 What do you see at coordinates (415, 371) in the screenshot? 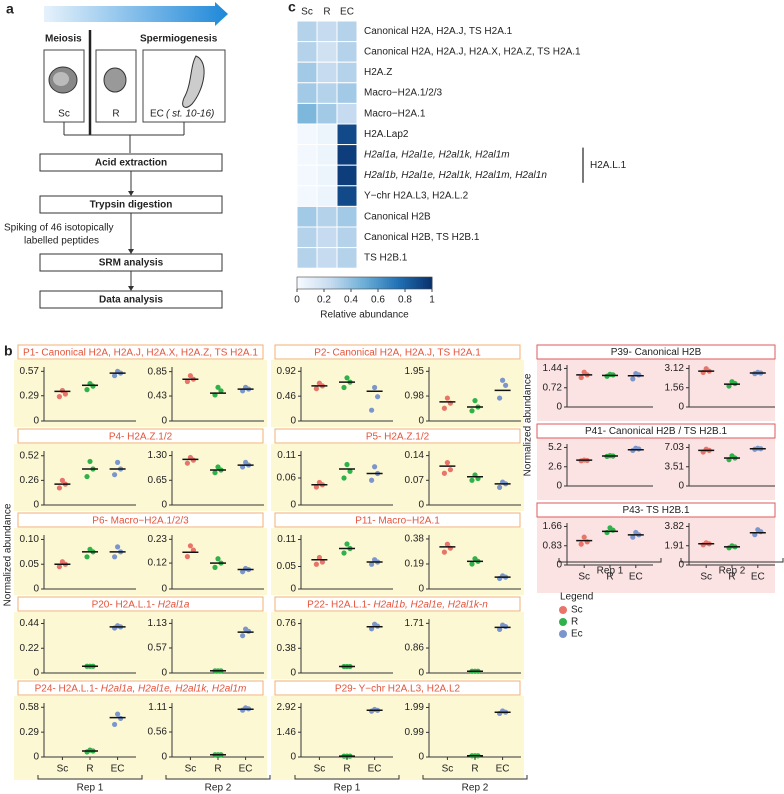
I see `y-tick-label: 1.95` at bounding box center [415, 371].